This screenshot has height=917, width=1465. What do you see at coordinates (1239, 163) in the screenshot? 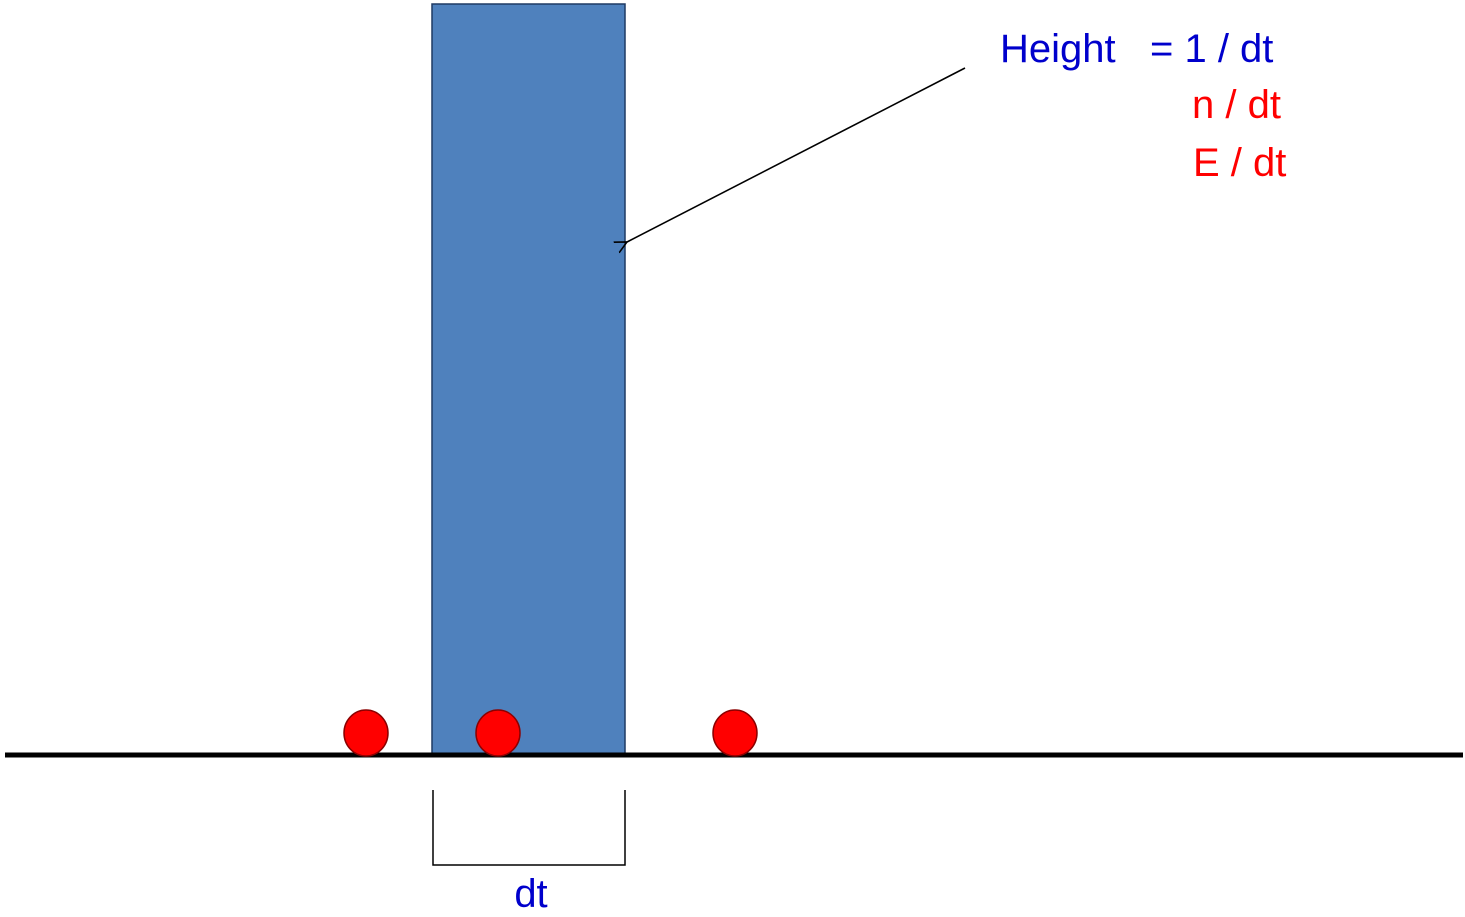
I see `height-formula-energy: E / dt` at bounding box center [1239, 163].